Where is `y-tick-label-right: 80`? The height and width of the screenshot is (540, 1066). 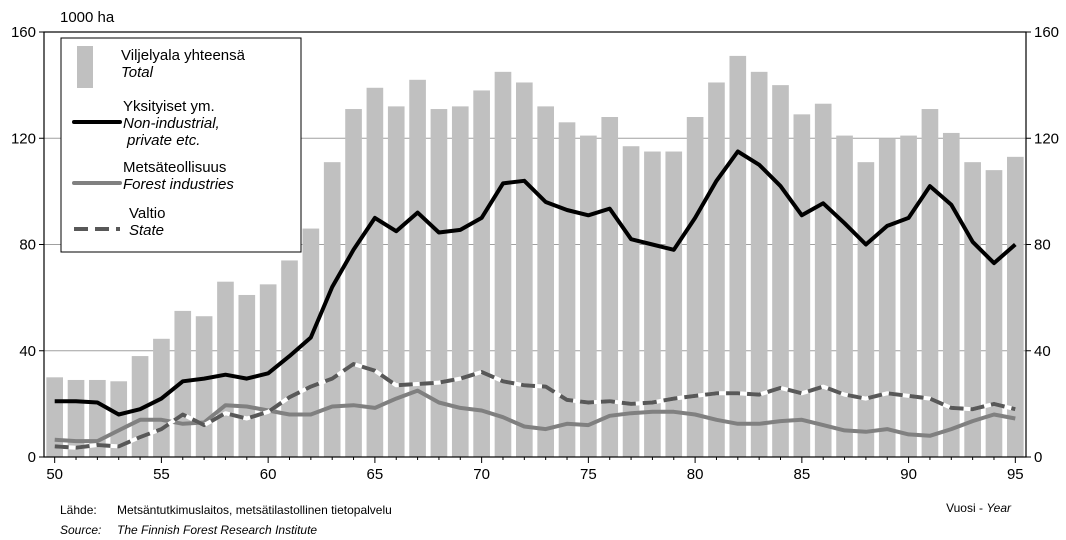 y-tick-label-right: 80 is located at coordinates (1042, 245).